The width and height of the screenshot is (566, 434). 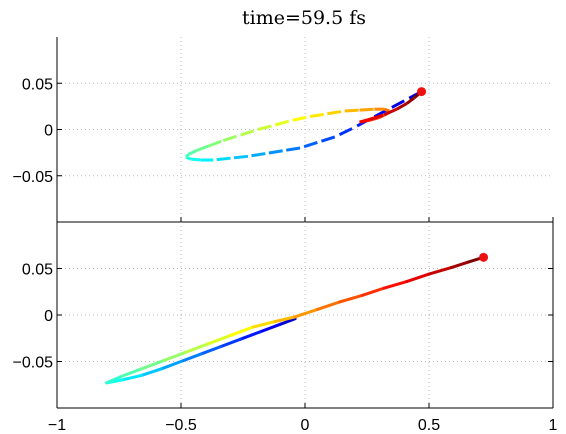 I want to click on x-tick-label: −0.5, so click(x=181, y=425).